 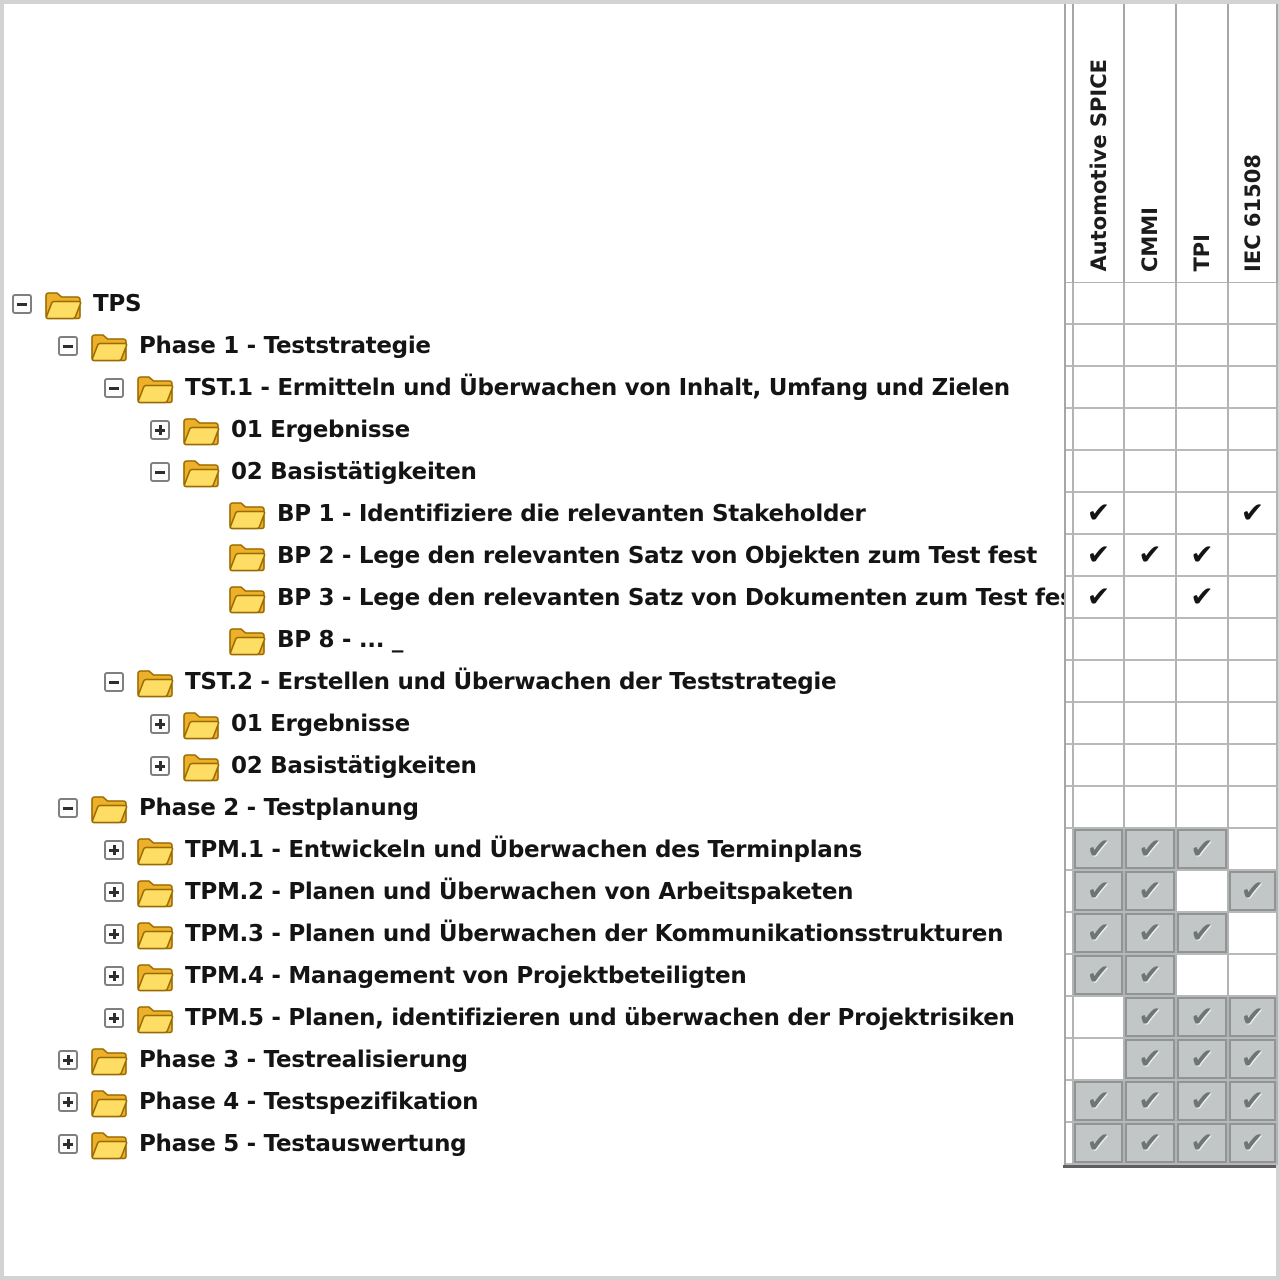 I want to click on tree-item-label: 01 Ergebnisse, so click(x=320, y=724).